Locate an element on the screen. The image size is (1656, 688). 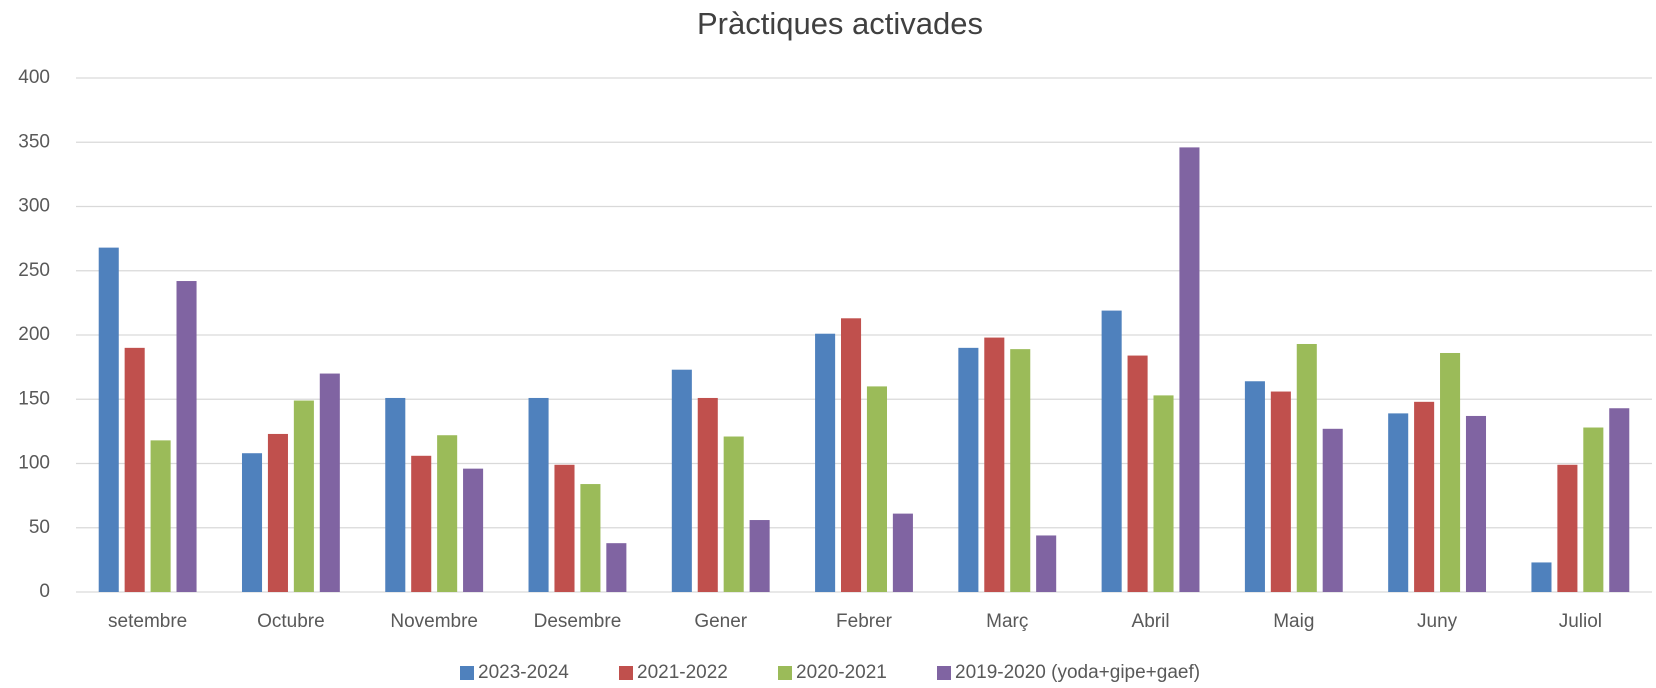
x-tick-label: Juliol is located at coordinates (1580, 621).